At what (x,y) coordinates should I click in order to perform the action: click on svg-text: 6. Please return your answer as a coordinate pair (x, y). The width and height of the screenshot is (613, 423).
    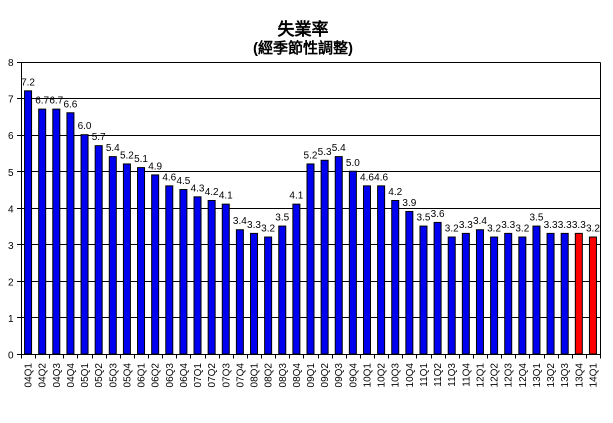
    Looking at the image, I should click on (11, 136).